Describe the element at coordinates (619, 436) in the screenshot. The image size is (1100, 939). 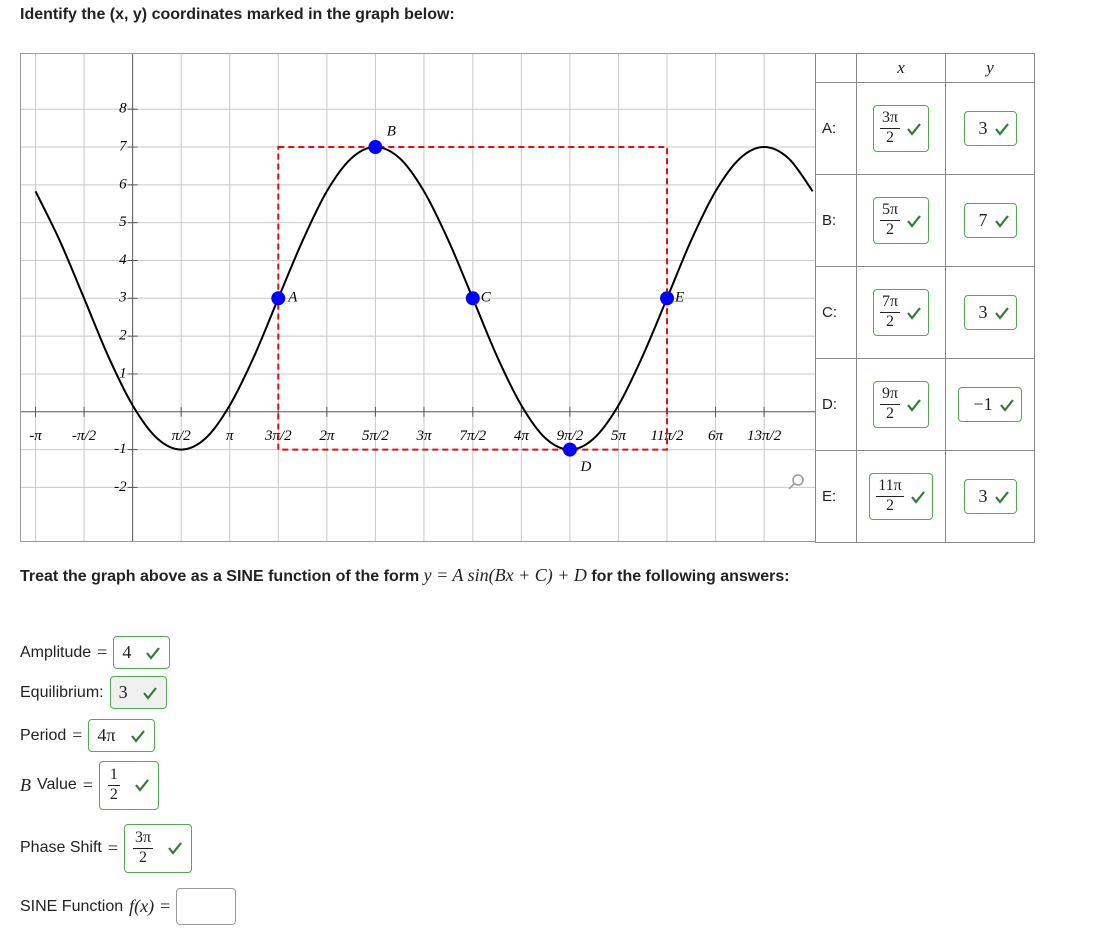
I see `x-tick-label: 5π` at that location.